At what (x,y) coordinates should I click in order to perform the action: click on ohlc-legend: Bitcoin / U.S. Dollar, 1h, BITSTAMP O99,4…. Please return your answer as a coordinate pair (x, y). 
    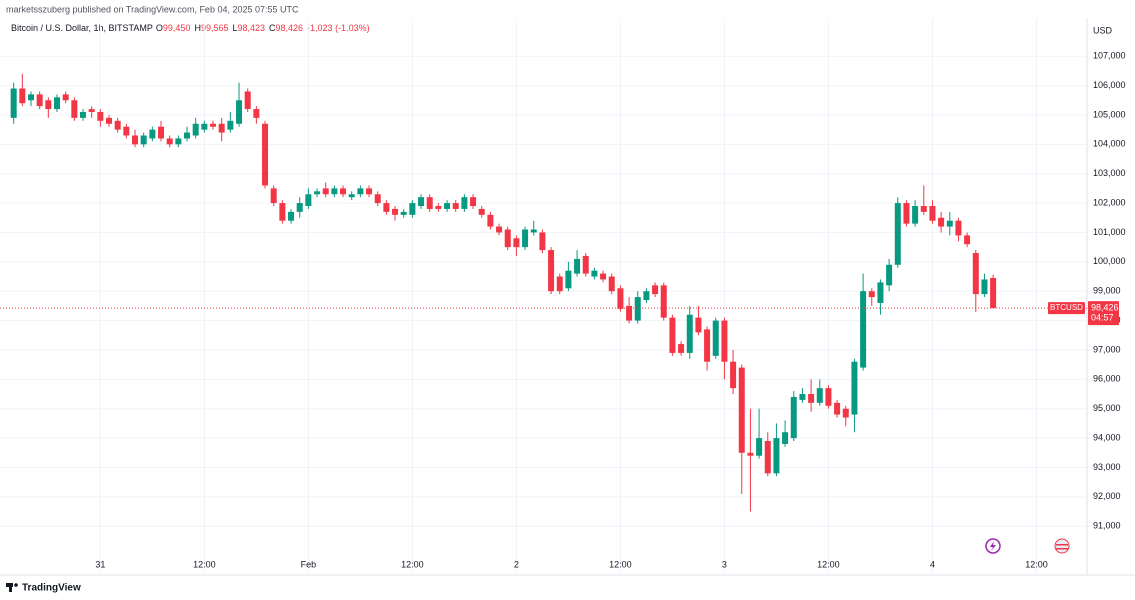
    Looking at the image, I should click on (190, 28).